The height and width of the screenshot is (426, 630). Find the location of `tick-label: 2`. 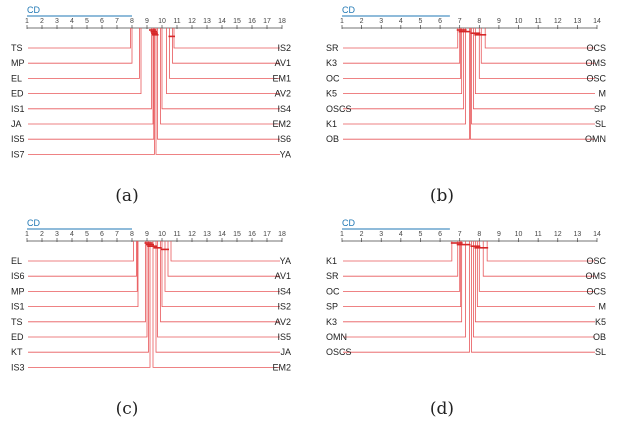

tick-label: 2 is located at coordinates (362, 234).